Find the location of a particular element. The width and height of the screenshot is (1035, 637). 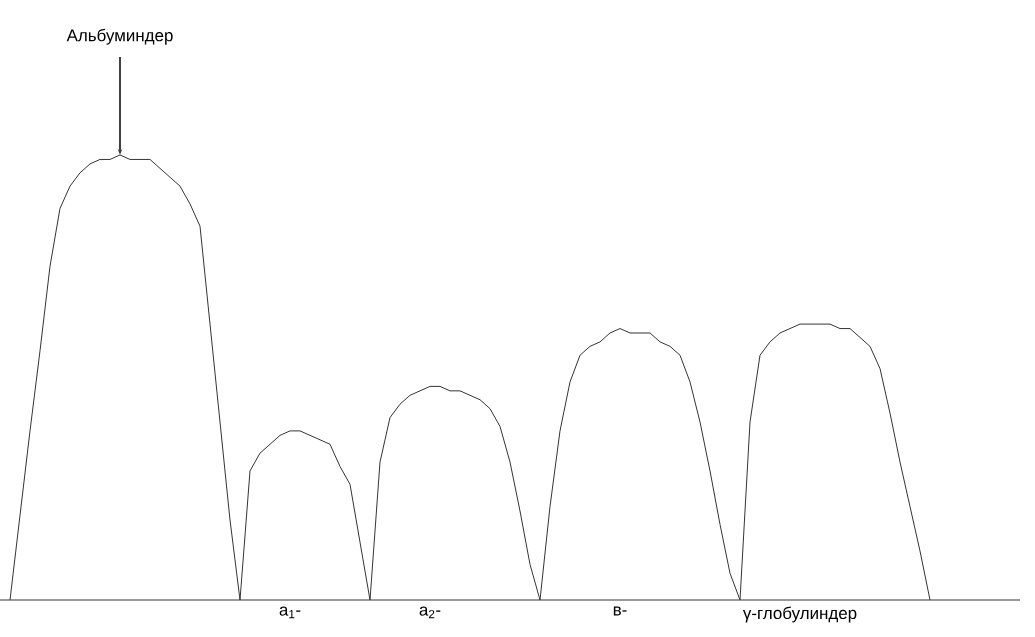

text: Альбуминдер is located at coordinates (119, 36).